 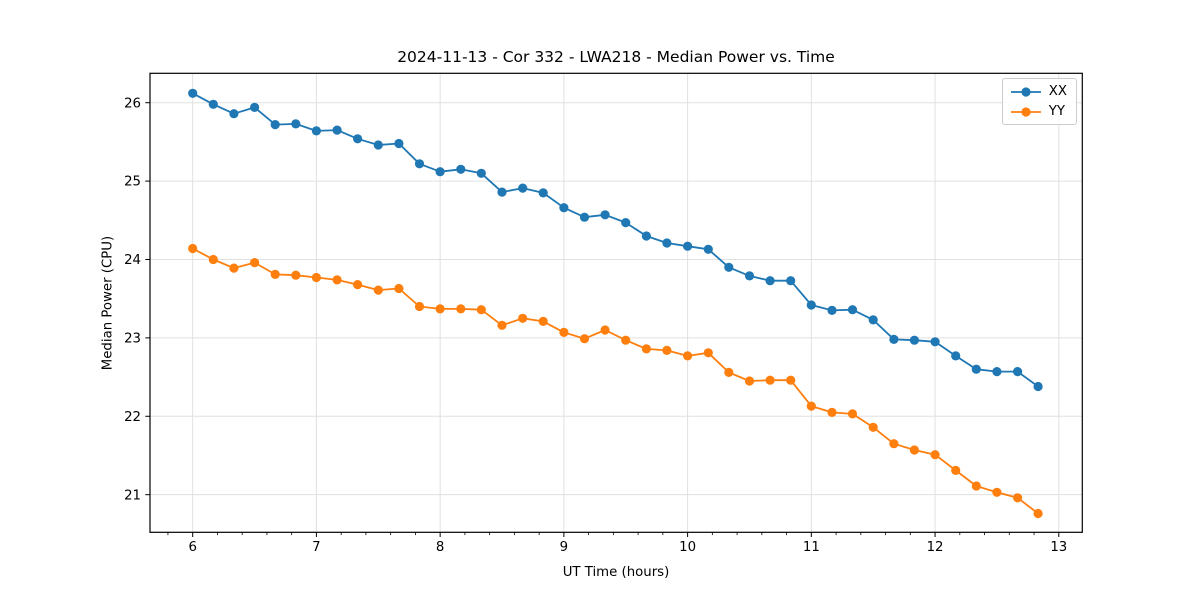 I want to click on x-tick-label: 13, so click(x=1058, y=547).